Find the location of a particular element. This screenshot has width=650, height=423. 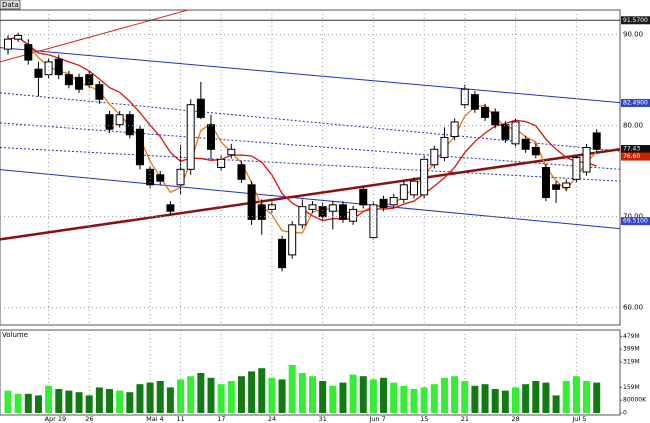

volume-tick-label: 399M is located at coordinates (631, 349).